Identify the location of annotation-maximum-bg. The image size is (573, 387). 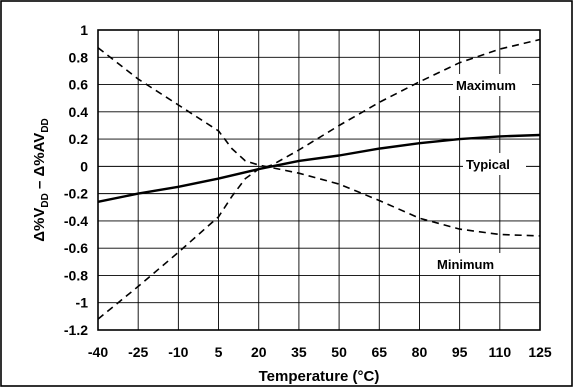
(492, 85).